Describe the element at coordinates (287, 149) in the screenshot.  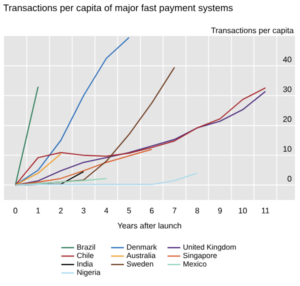
I see `y-tick-label: 10` at that location.